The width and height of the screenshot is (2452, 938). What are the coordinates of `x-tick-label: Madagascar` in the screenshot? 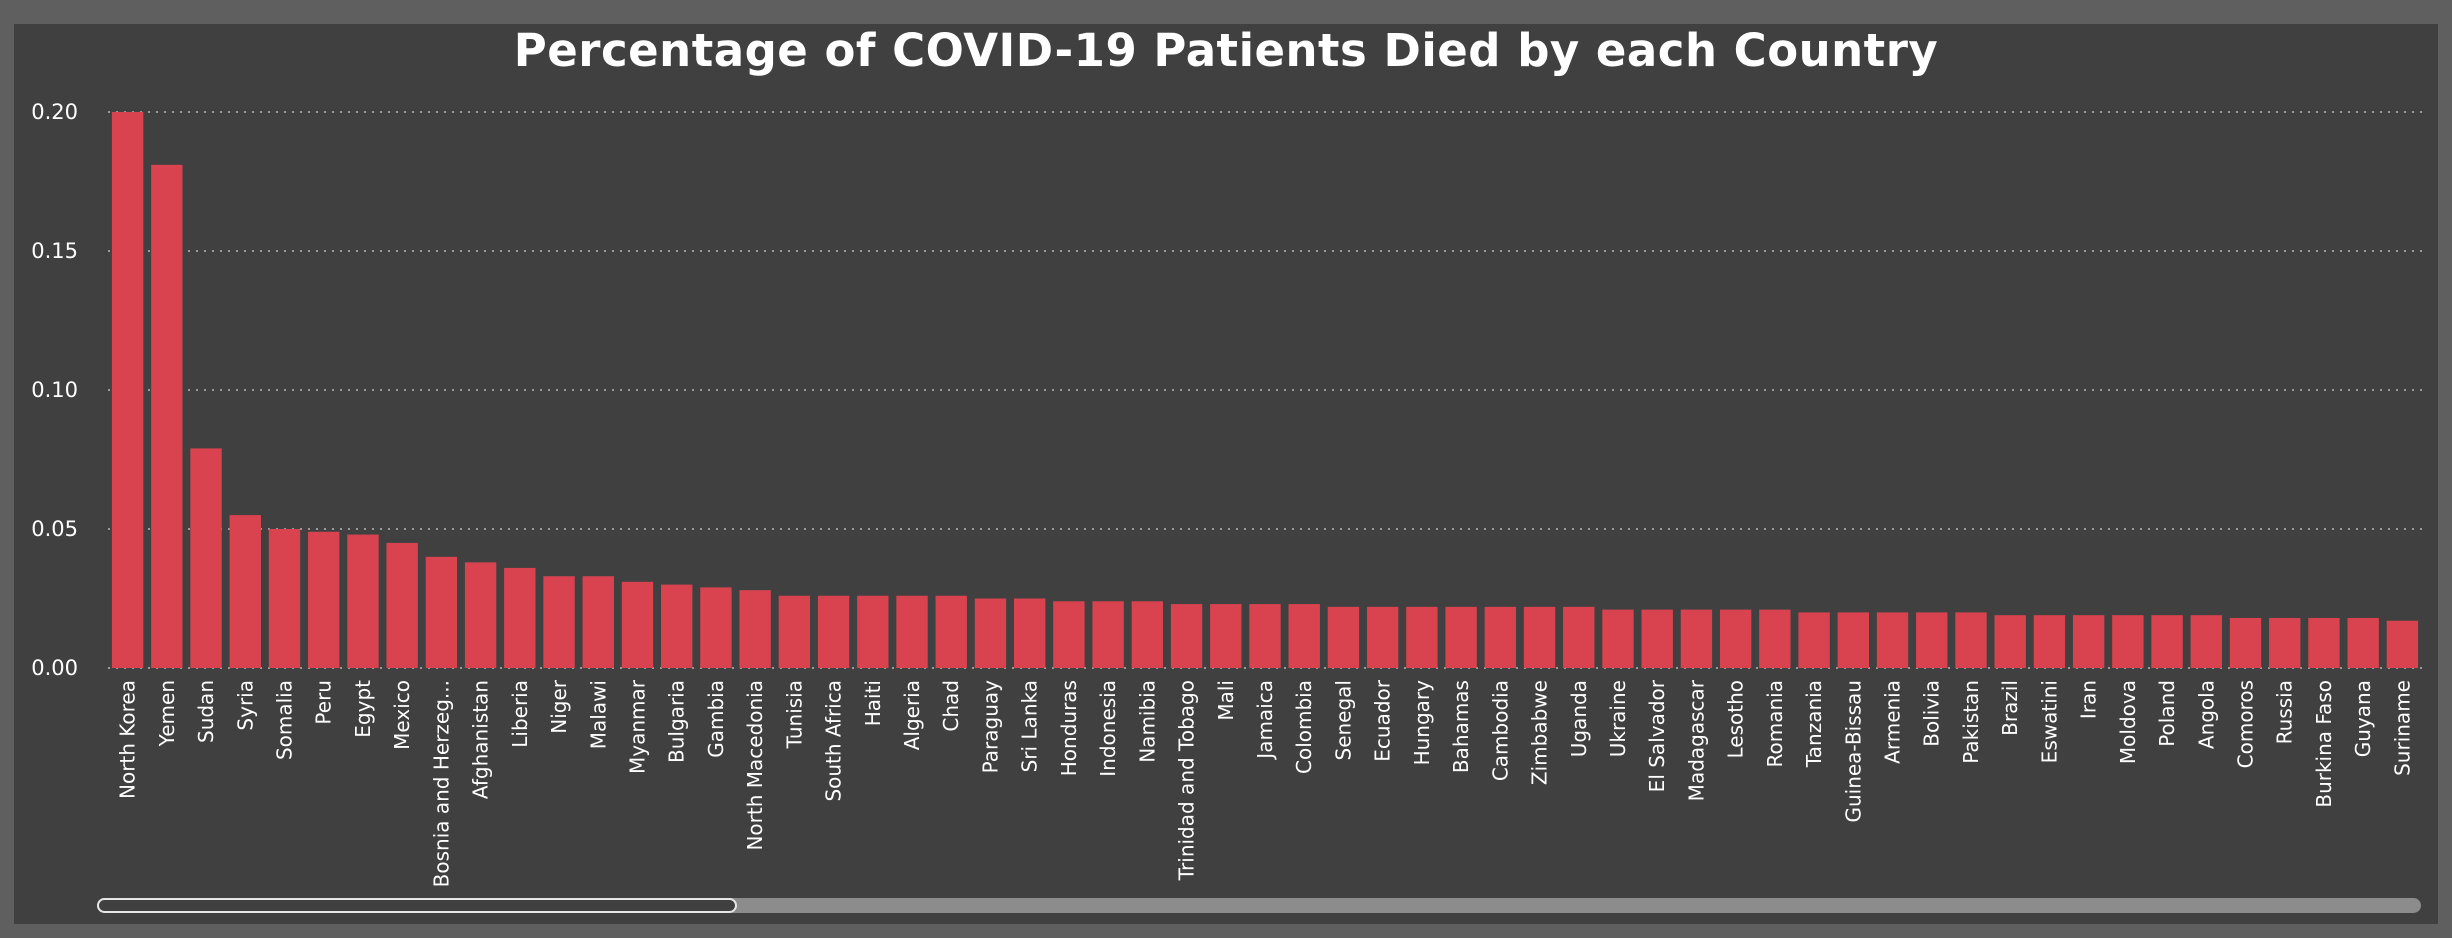 It's located at (1696, 740).